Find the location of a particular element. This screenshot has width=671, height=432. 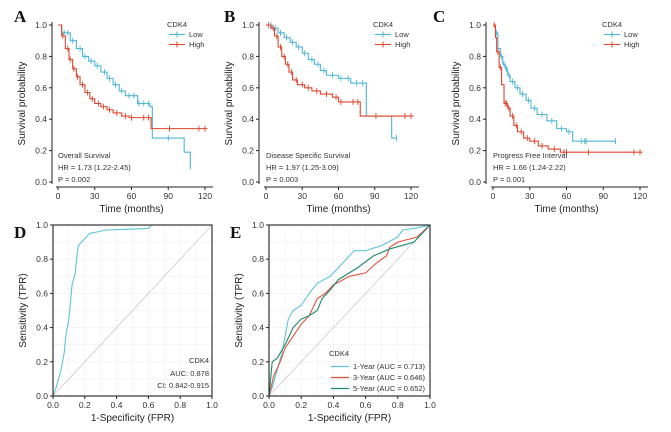

panel-label: B is located at coordinates (229, 16).